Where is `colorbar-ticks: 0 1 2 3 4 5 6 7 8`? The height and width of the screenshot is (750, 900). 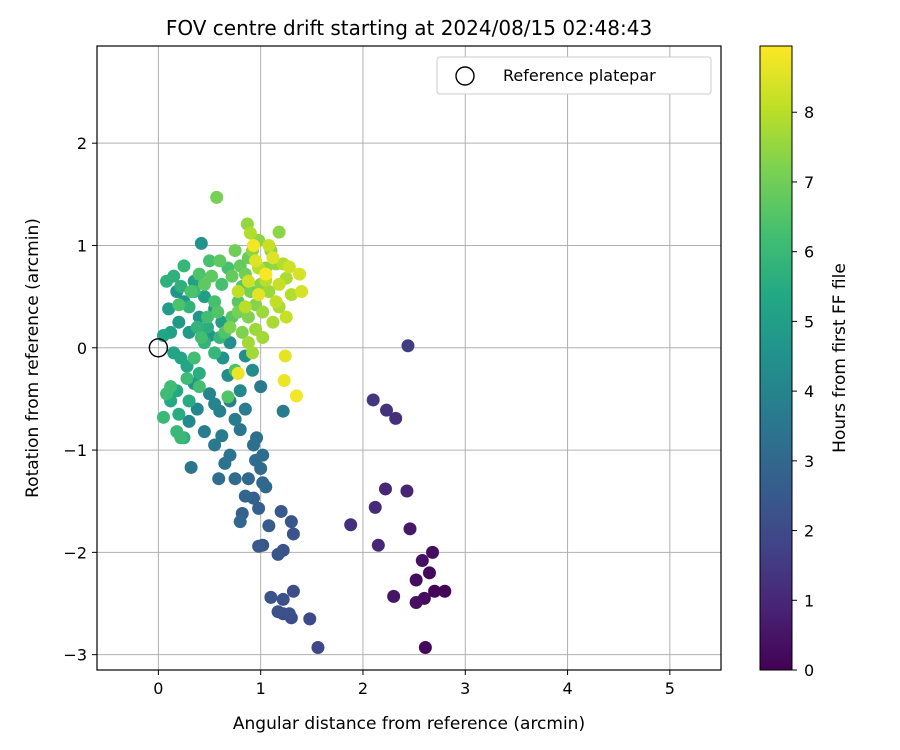 colorbar-ticks: 0 1 2 3 4 5 6 7 8 is located at coordinates (803, 391).